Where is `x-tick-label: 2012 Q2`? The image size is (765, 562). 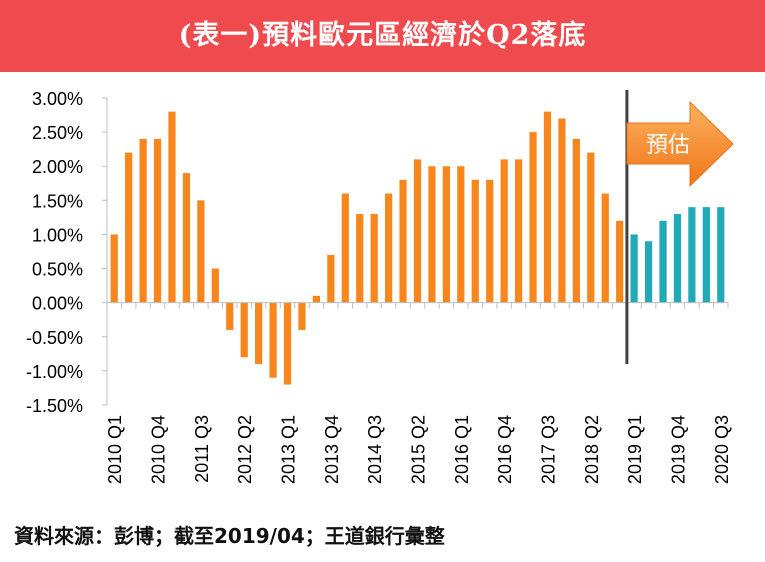
x-tick-label: 2012 Q2 is located at coordinates (245, 449).